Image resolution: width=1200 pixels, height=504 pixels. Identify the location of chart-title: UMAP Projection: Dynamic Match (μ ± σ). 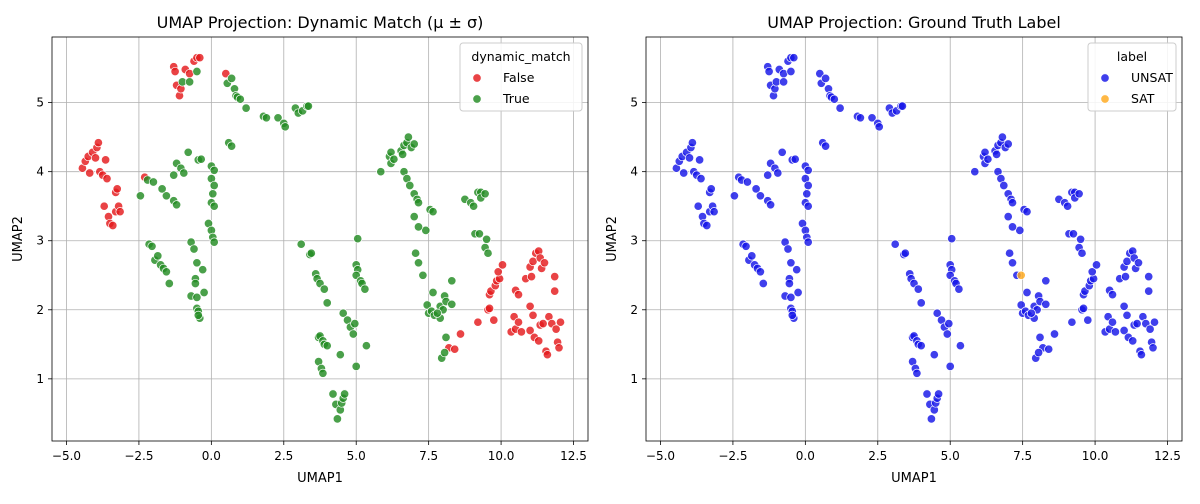
(320, 22).